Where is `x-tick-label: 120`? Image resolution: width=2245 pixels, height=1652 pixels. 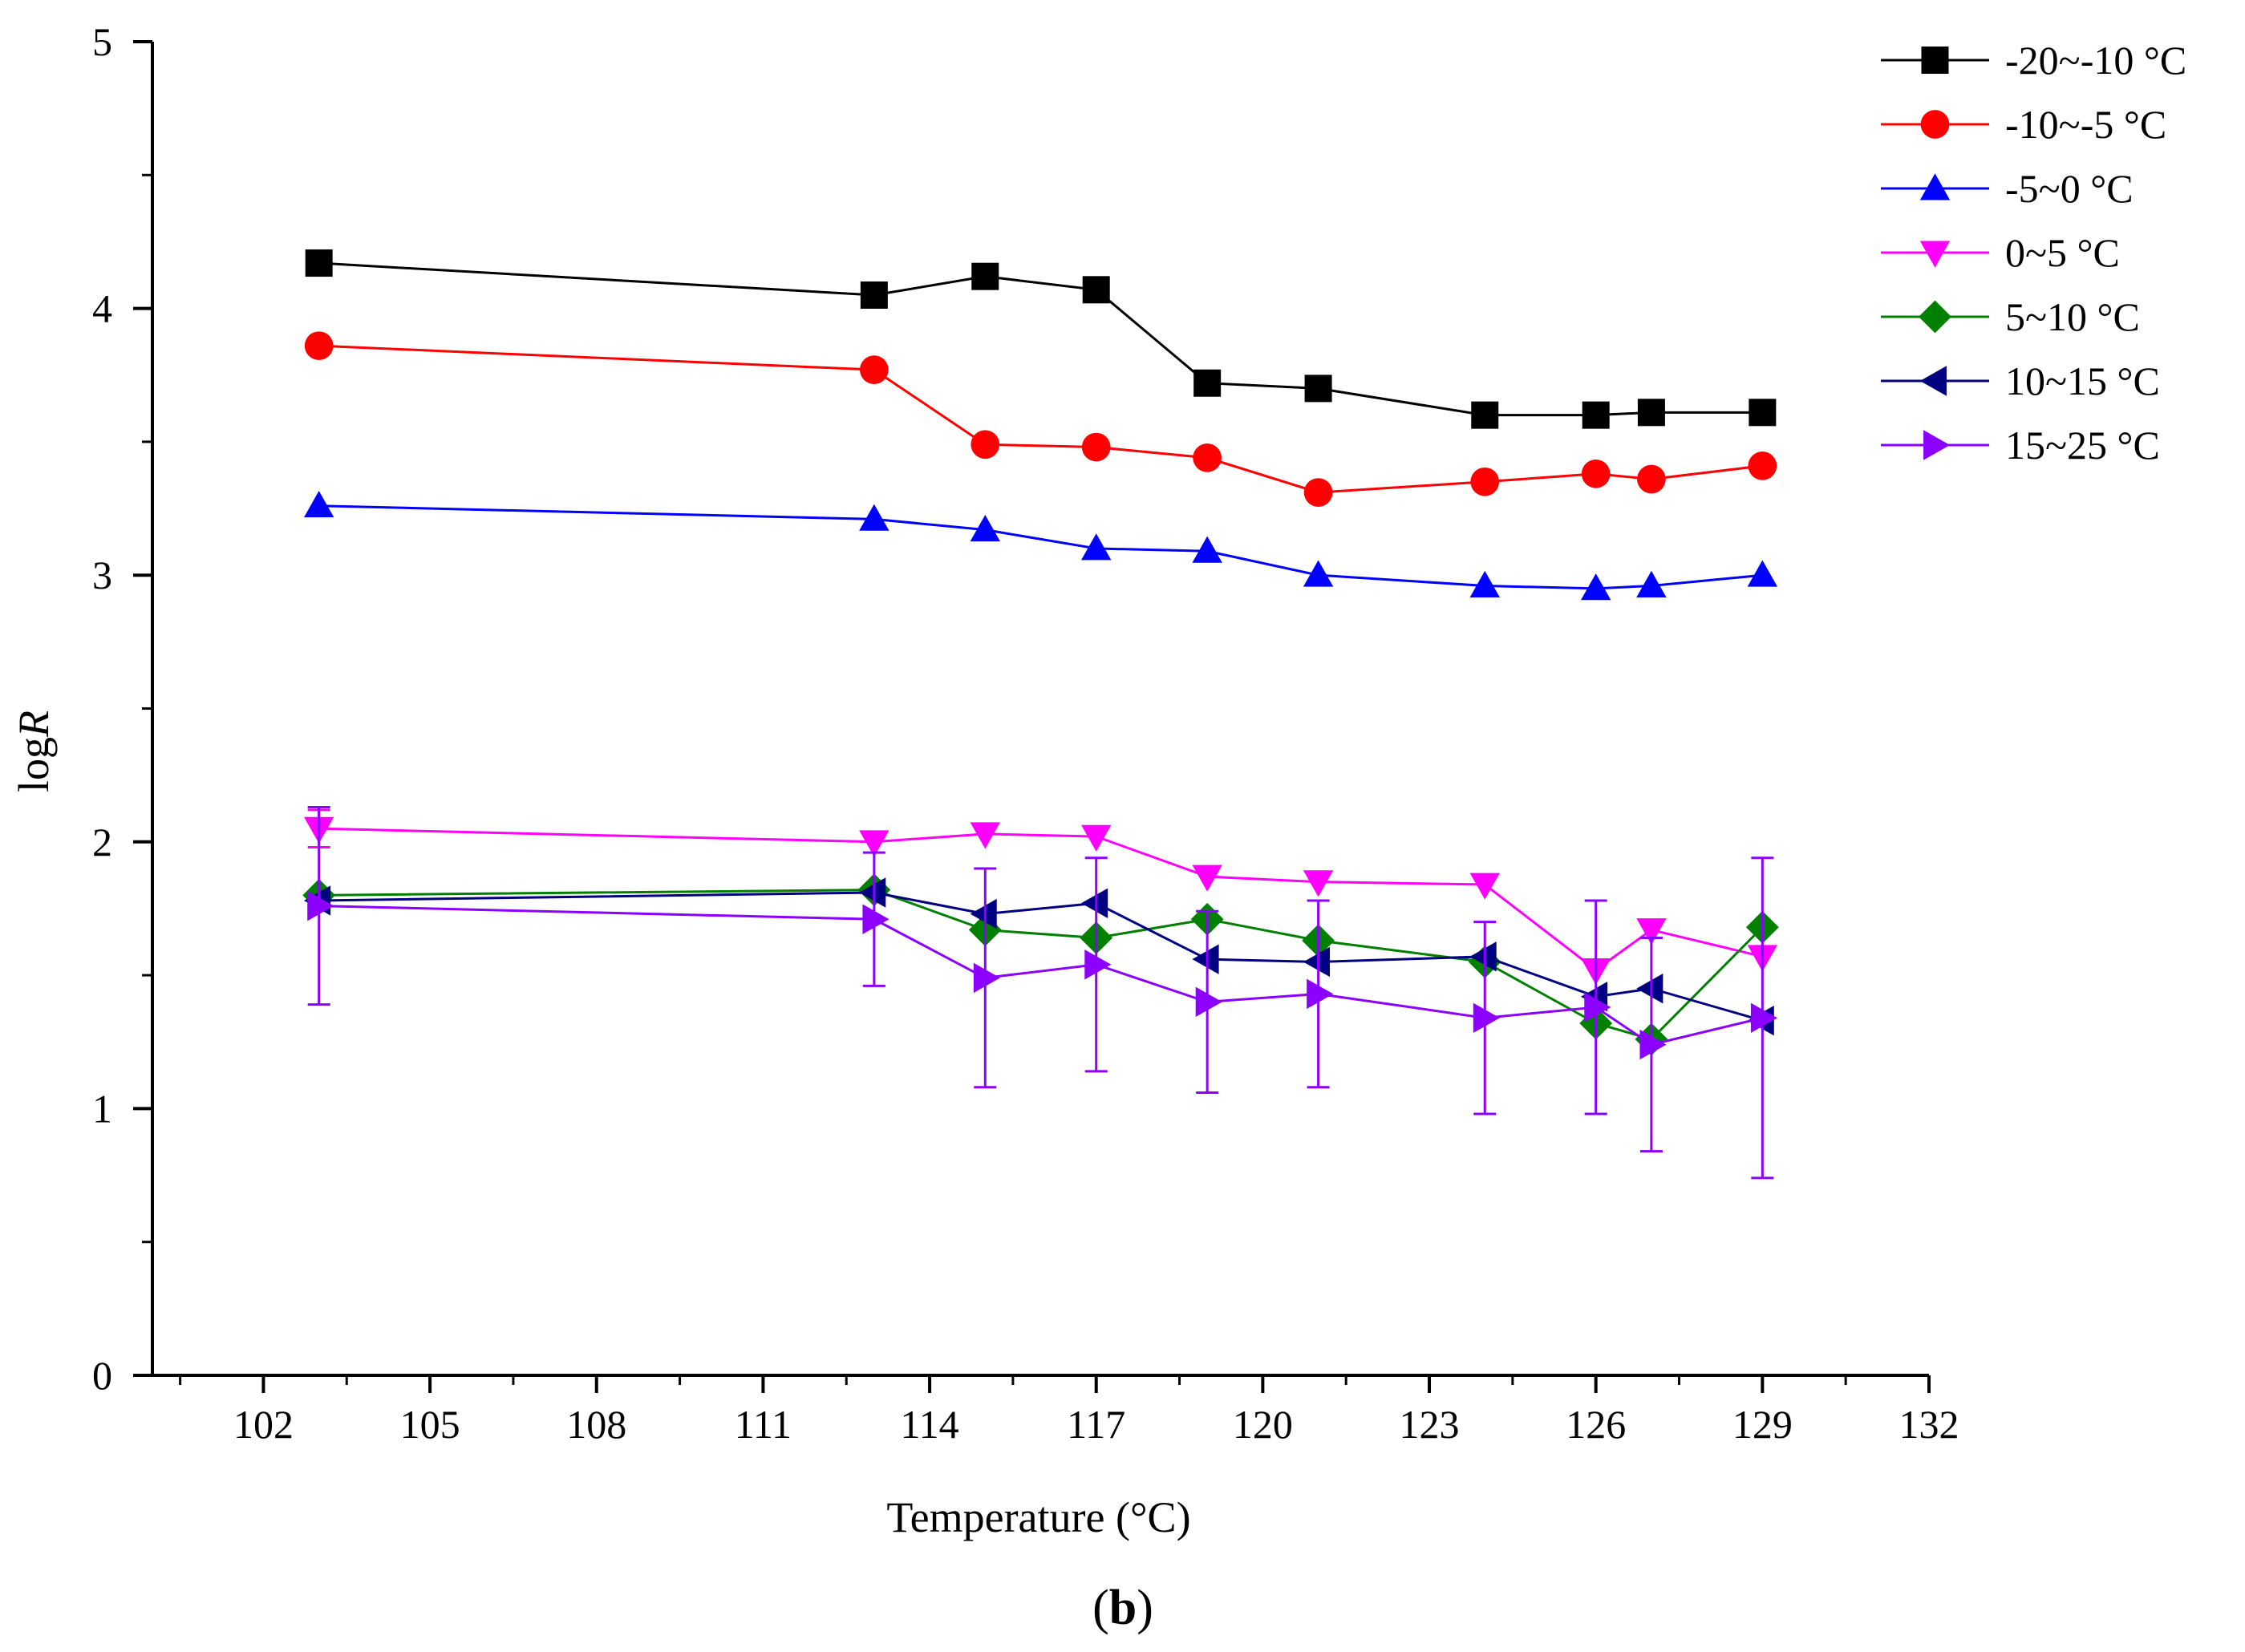
x-tick-label: 120 is located at coordinates (1263, 1424).